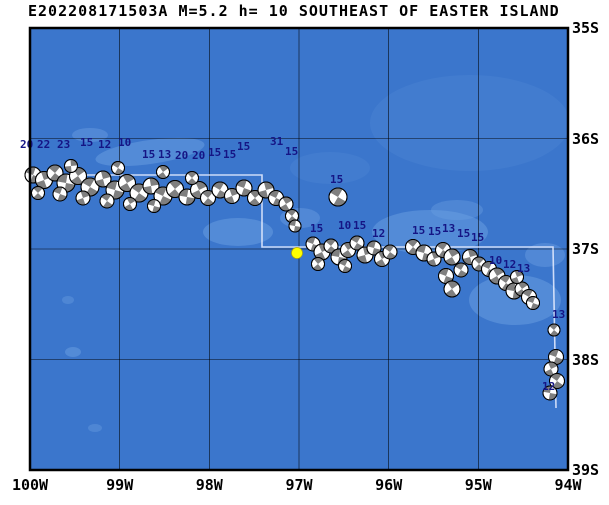  What do you see at coordinates (209, 485) in the screenshot?
I see `lon-tick-label: 98W` at bounding box center [209, 485].